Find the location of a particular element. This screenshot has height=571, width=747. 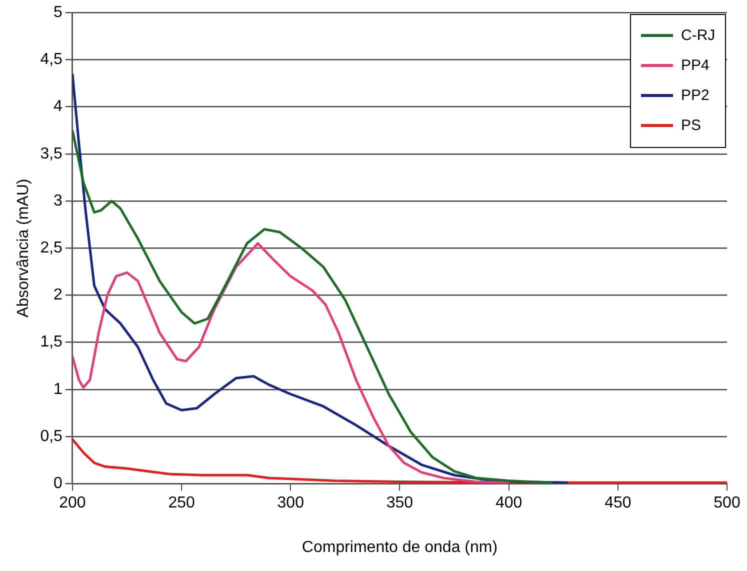

y-axis-title: Absorvância (mAU) is located at coordinates (23, 248).